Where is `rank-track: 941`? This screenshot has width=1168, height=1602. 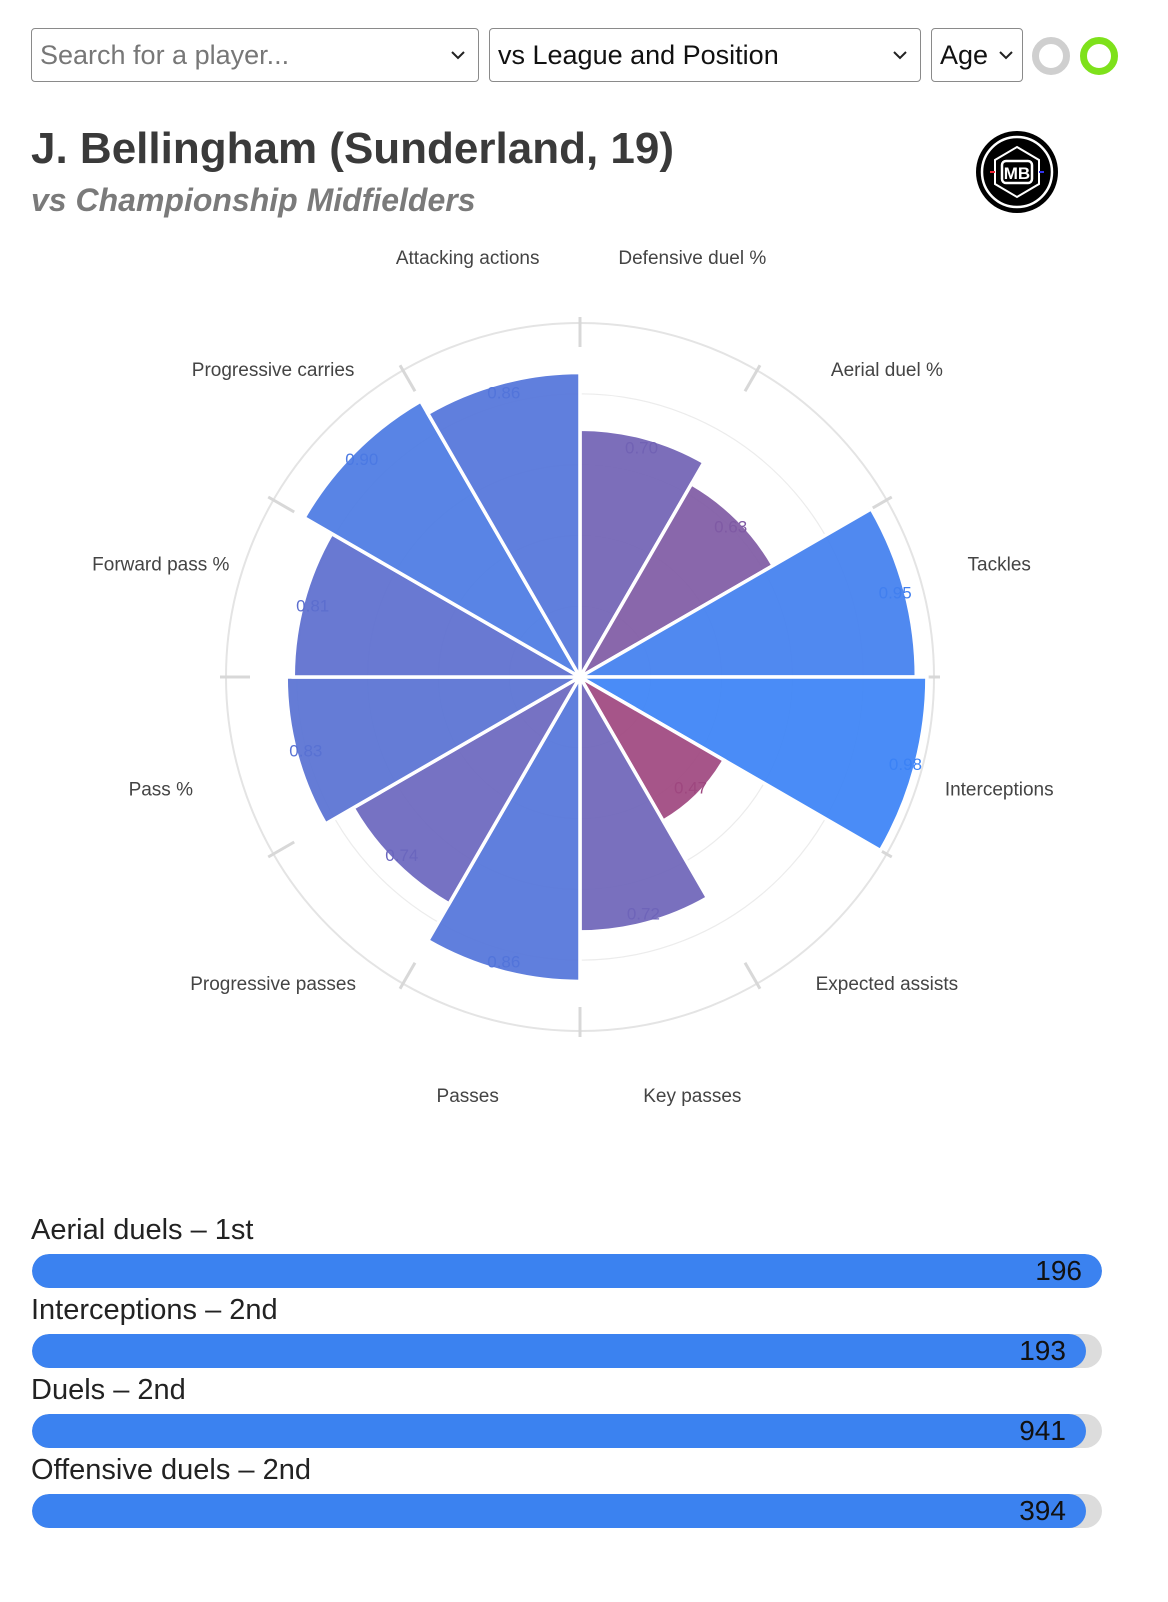
rank-track: 941 is located at coordinates (567, 1431).